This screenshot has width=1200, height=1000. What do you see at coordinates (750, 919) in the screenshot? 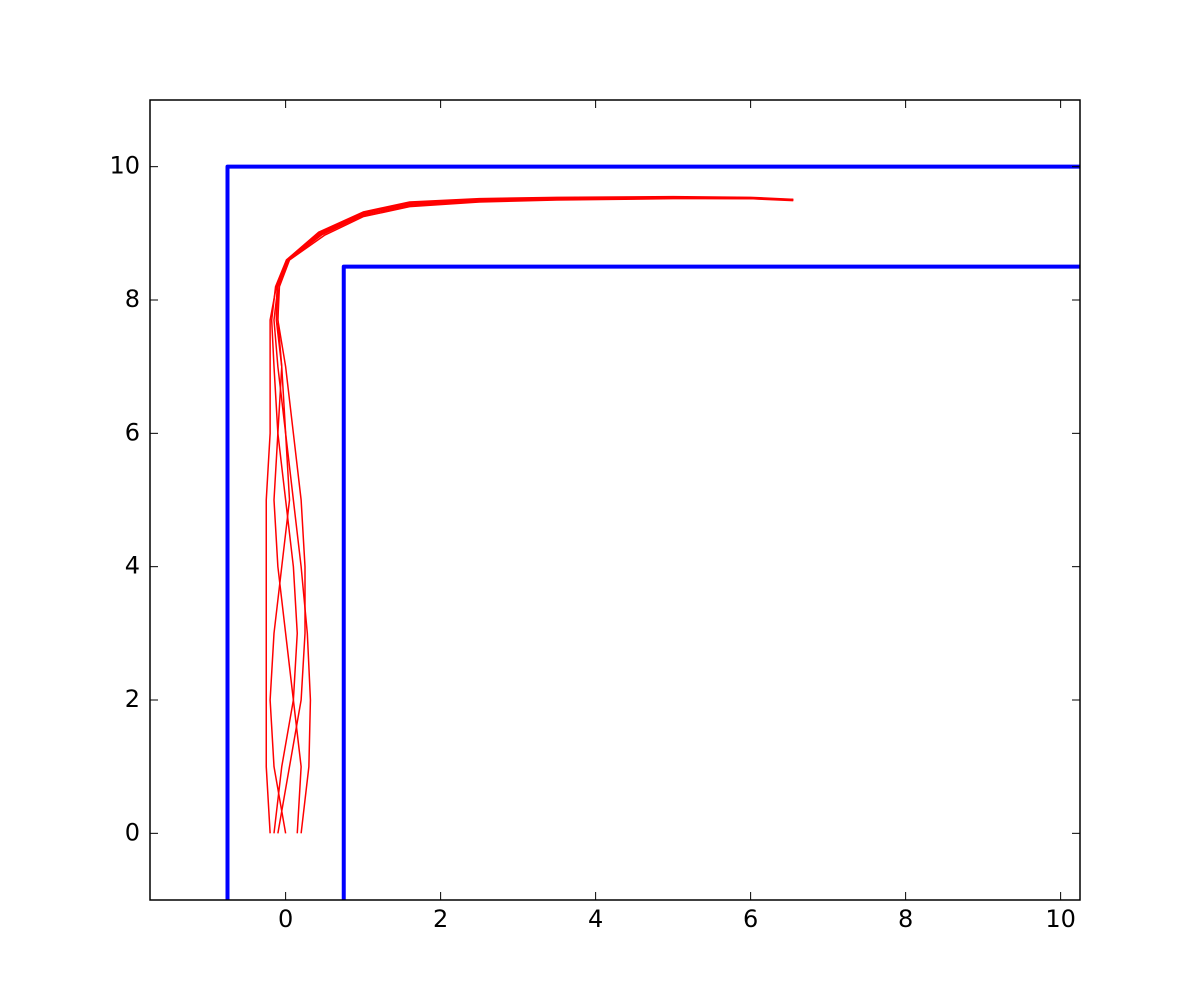
I see `x-tick-label: 6` at bounding box center [750, 919].